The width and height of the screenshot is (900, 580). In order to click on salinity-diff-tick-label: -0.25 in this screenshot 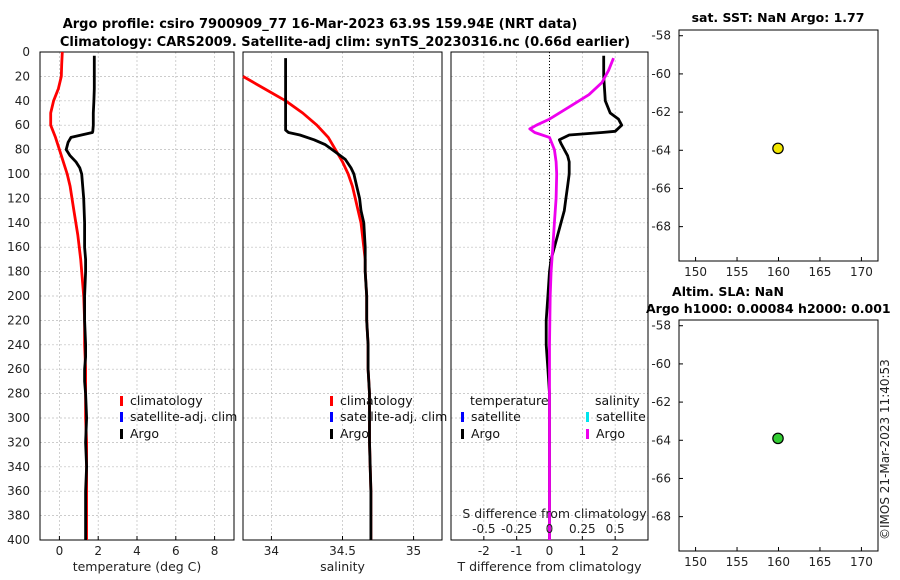, I will do `click(516, 529)`.